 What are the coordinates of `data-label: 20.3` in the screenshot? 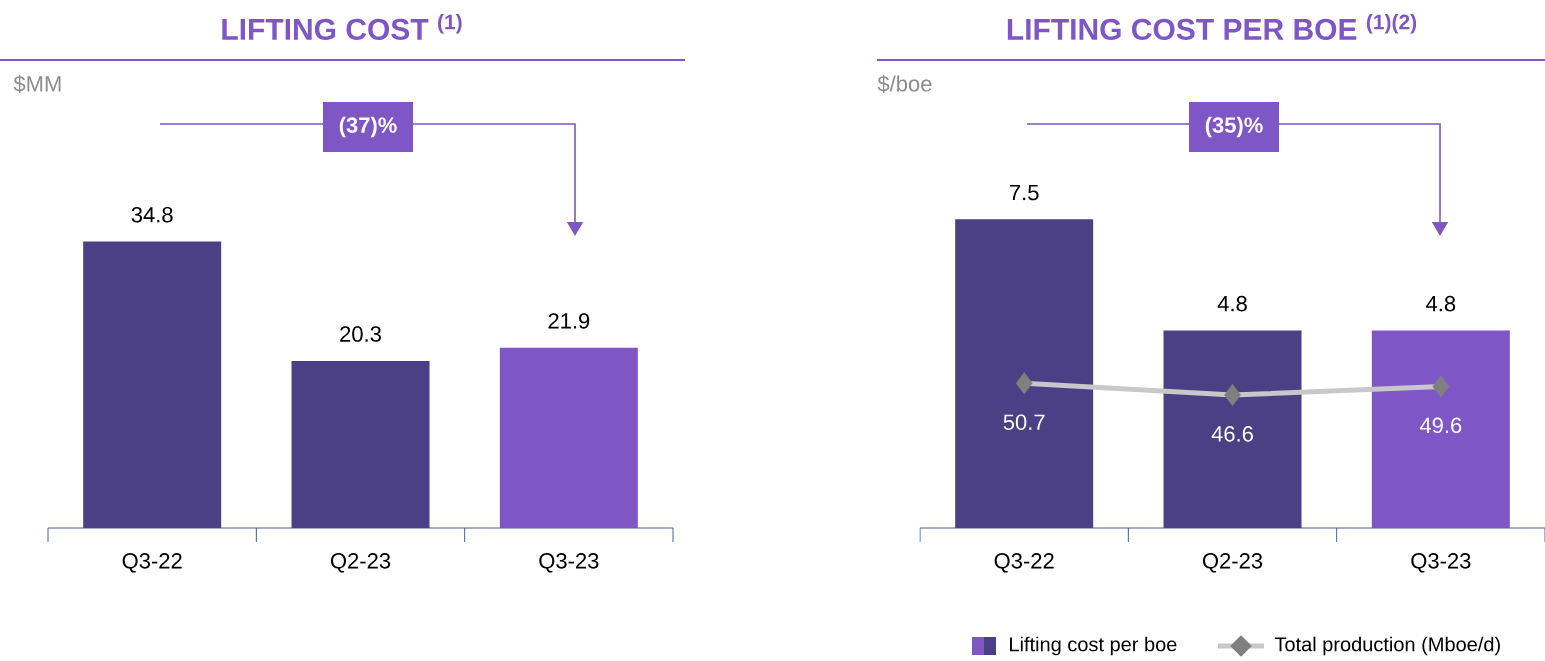 It's located at (360, 334).